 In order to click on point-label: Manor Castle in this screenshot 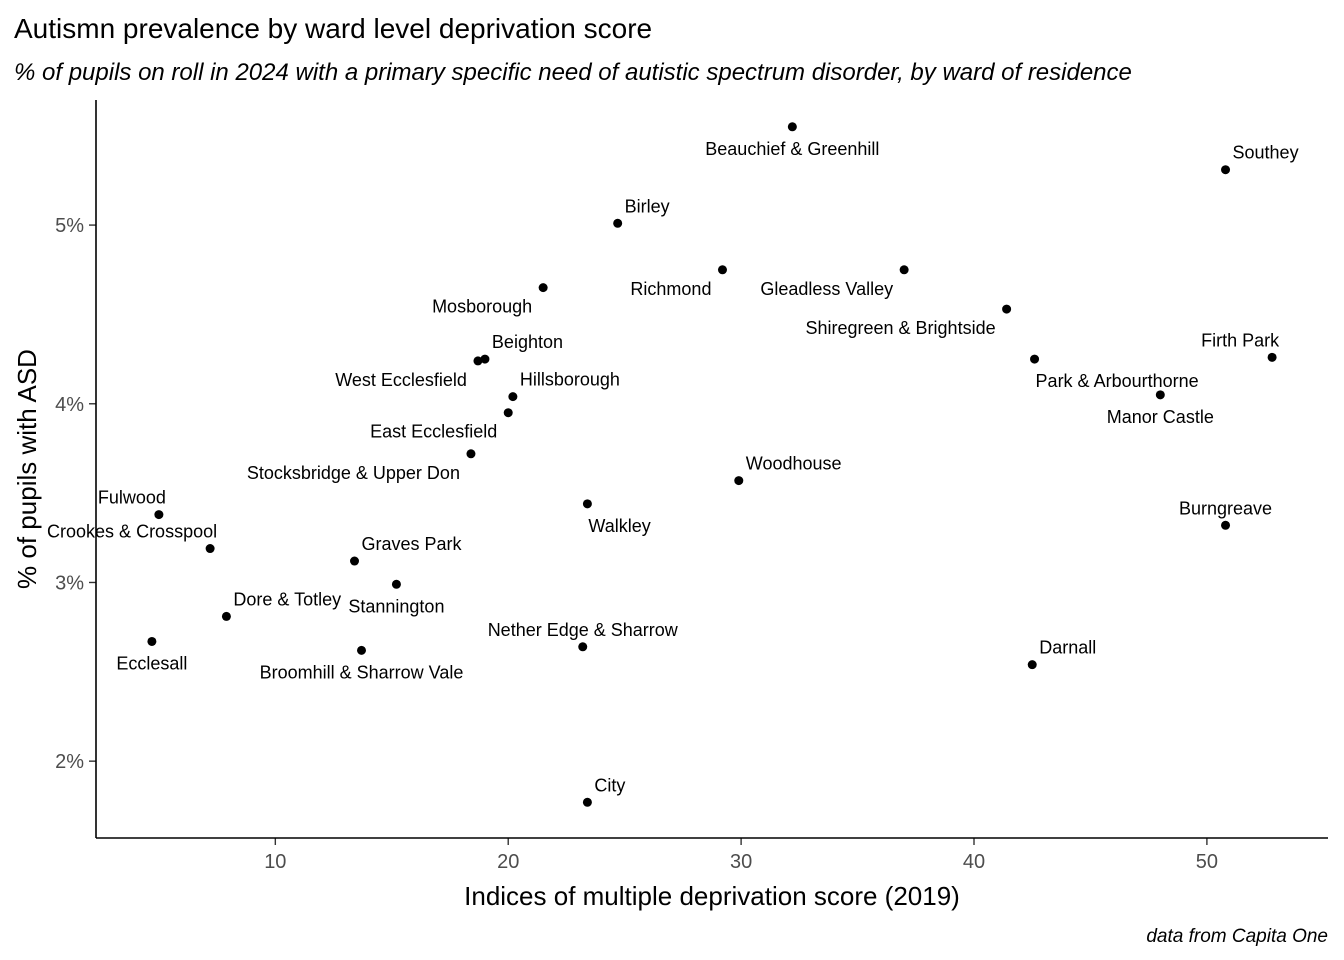, I will do `click(1160, 417)`.